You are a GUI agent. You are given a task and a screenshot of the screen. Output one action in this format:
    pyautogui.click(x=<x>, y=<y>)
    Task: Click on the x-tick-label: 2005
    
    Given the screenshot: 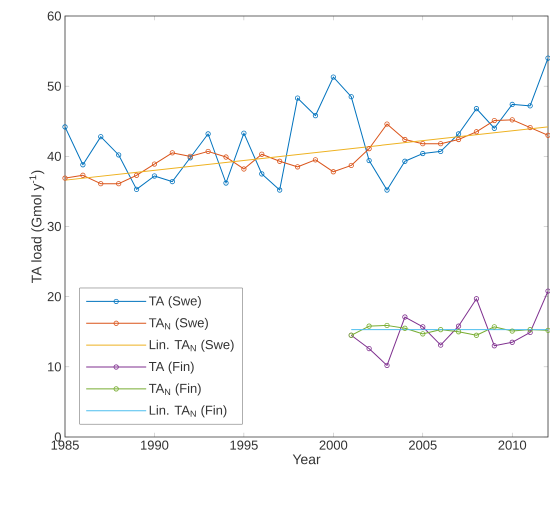 What is the action you would take?
    pyautogui.click(x=423, y=445)
    